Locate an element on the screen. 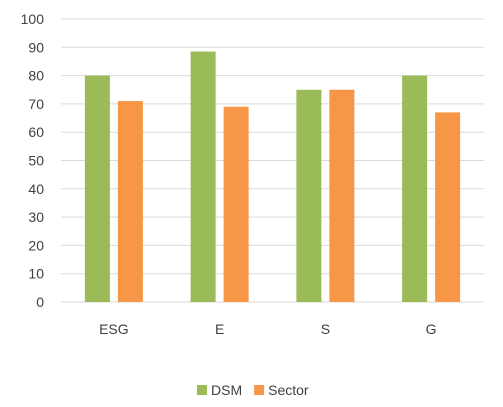 This screenshot has height=407, width=503. y-tick-label: 20 is located at coordinates (36, 245).